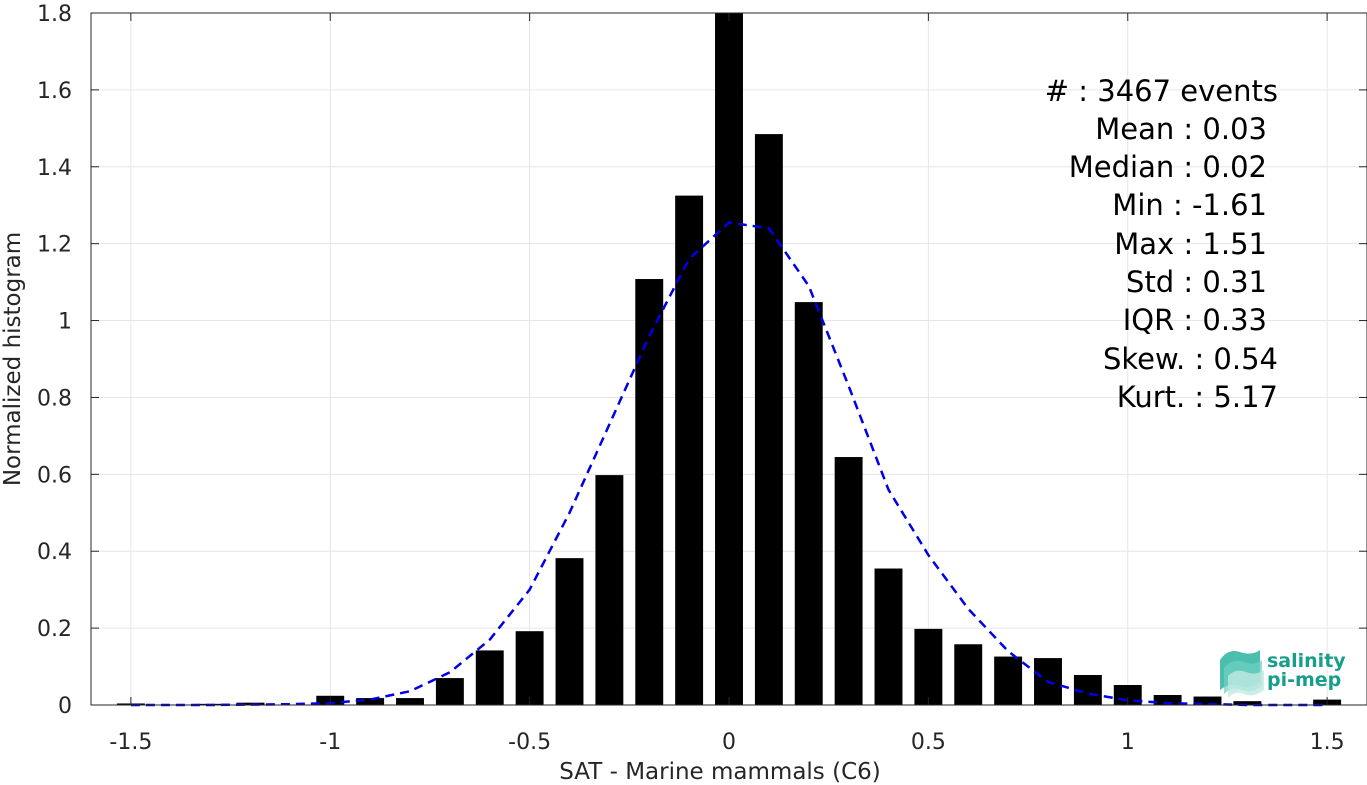  Describe the element at coordinates (1242, 674) in the screenshot. I see `wave-logo-icon` at that location.